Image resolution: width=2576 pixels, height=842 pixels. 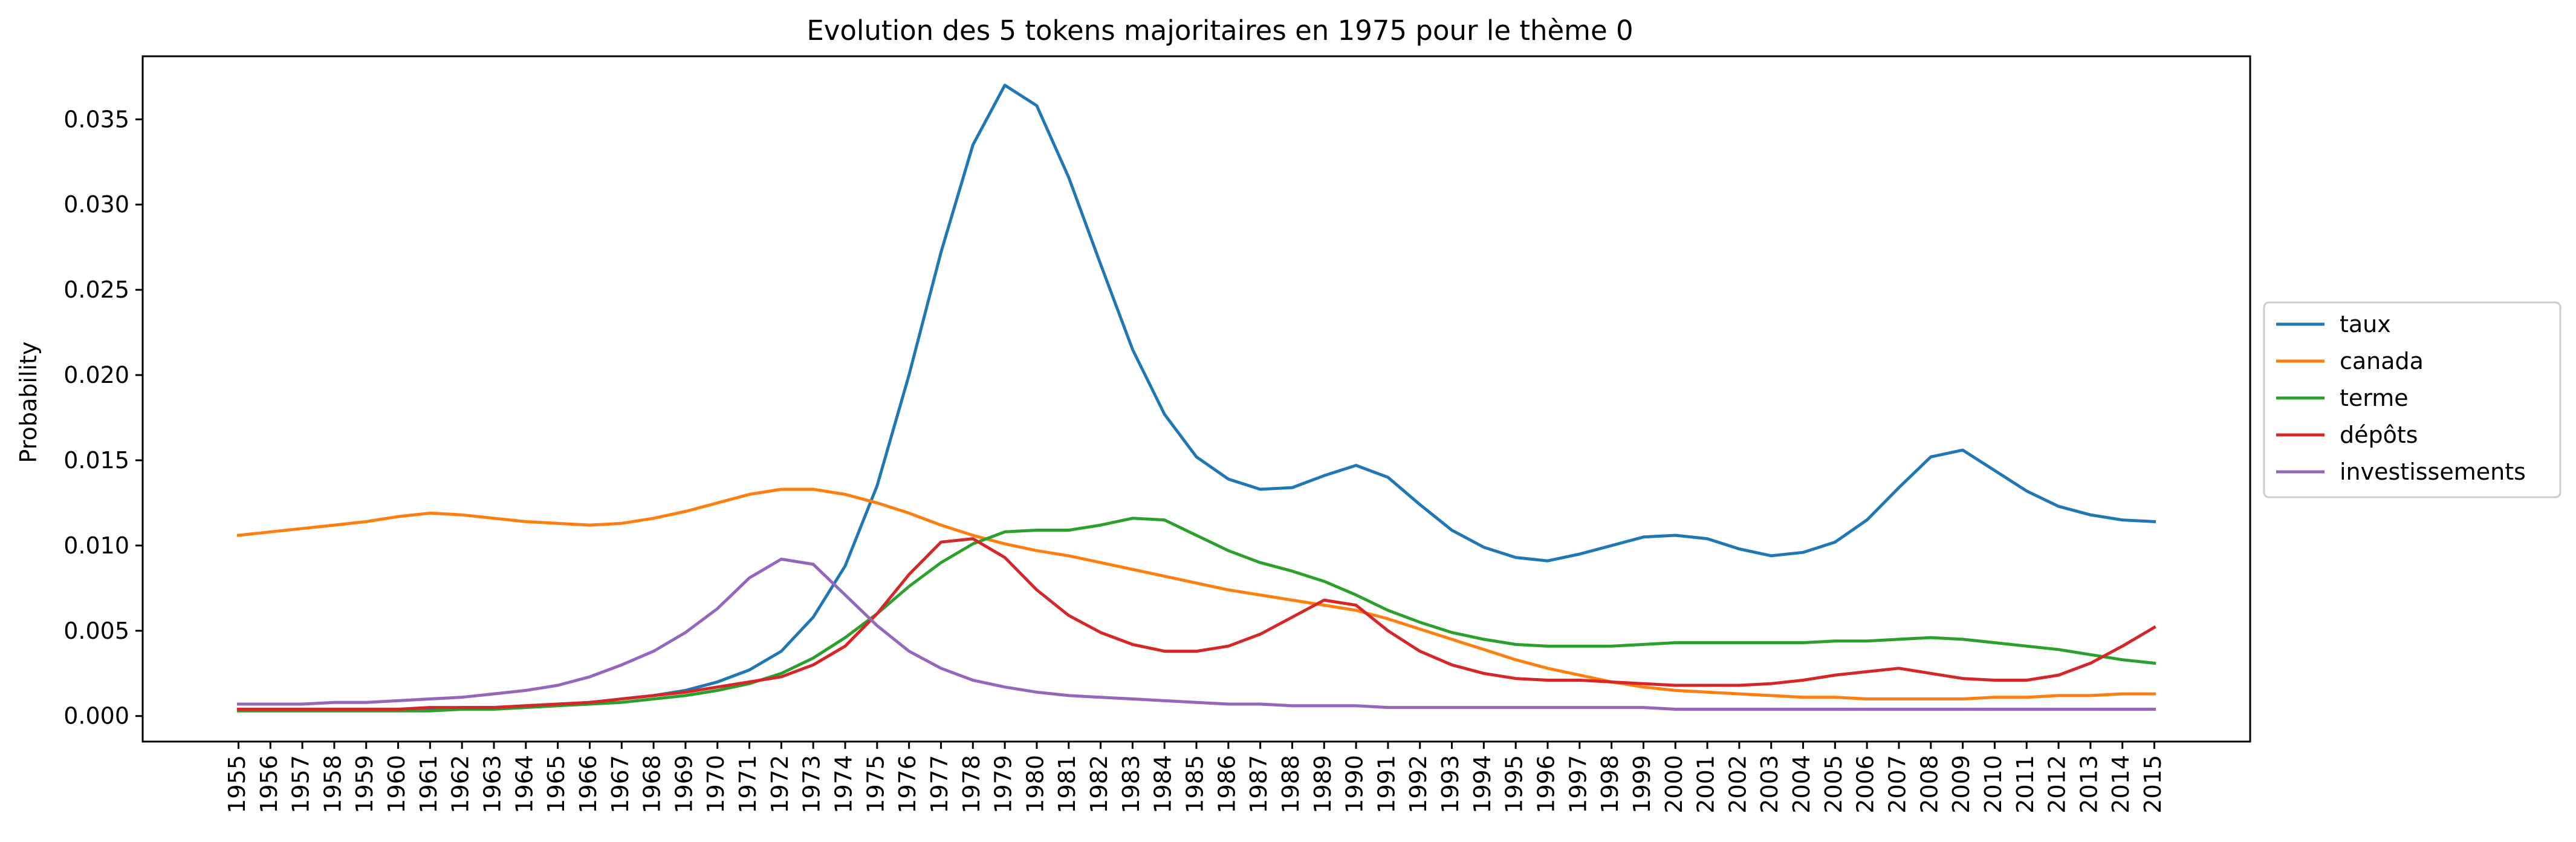 What do you see at coordinates (812, 785) in the screenshot?
I see `x-tick-label: 1973` at bounding box center [812, 785].